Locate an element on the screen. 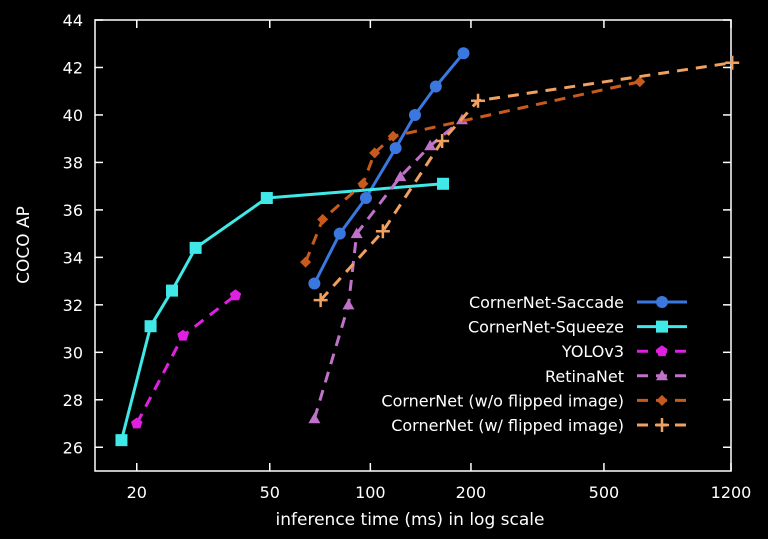 Image resolution: width=768 pixels, height=539 pixels. legend-entry: CornerNet-Squeeze is located at coordinates (577, 327).